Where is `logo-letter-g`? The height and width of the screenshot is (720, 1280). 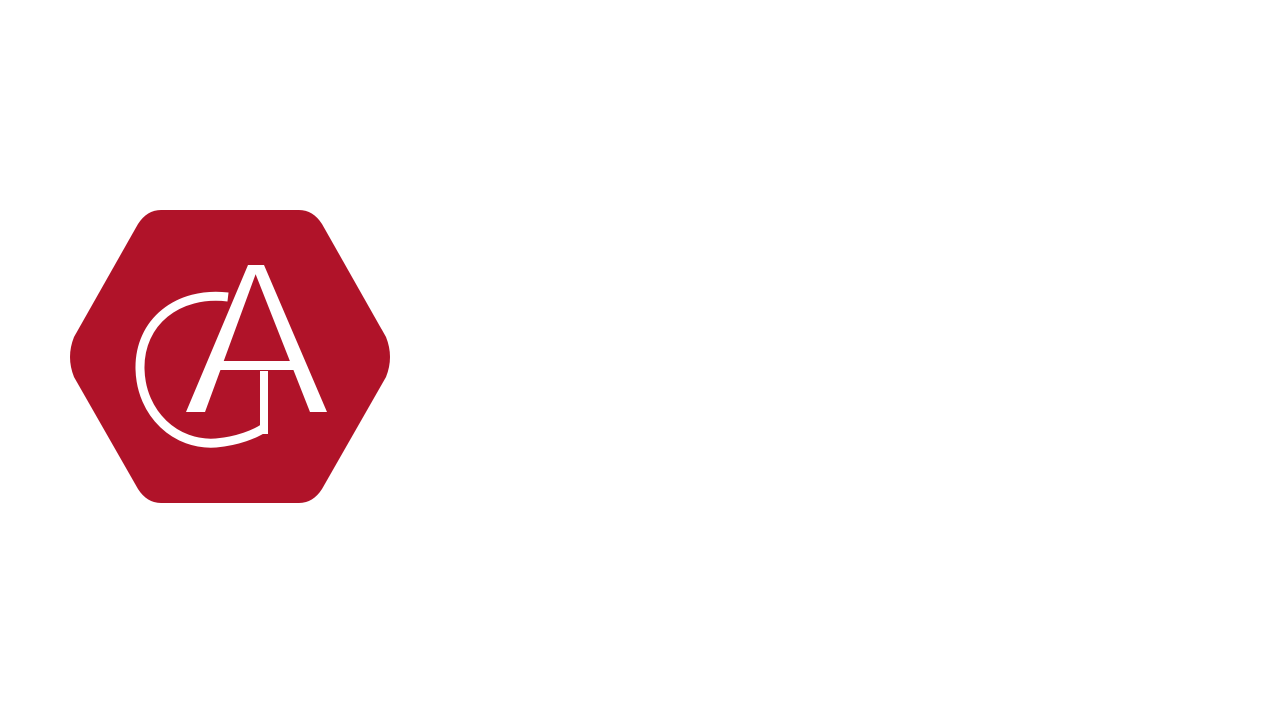 logo-letter-g is located at coordinates (201, 369).